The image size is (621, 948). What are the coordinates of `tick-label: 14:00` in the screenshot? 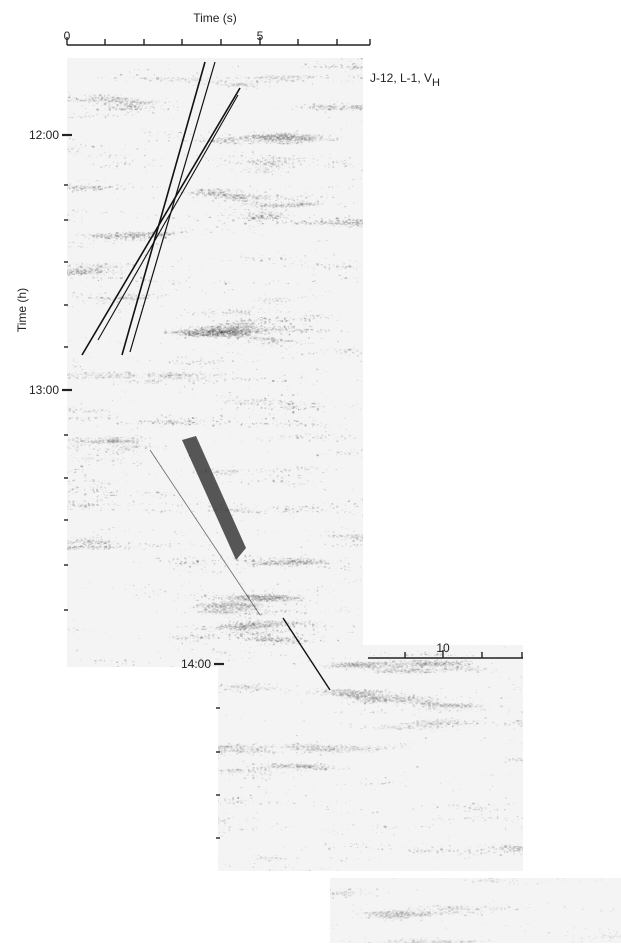 It's located at (196, 664).